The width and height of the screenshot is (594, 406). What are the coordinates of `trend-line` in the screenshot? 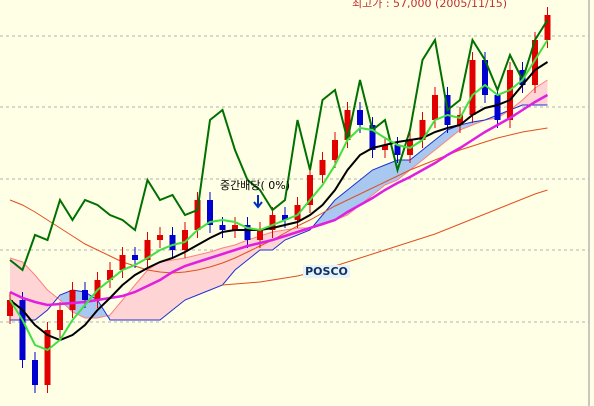 It's located at (385, 237).